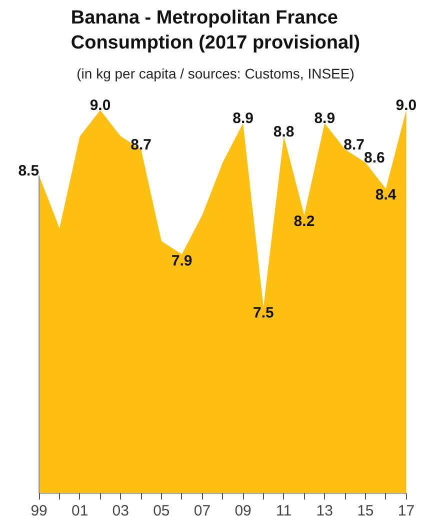 This screenshot has width=430, height=518. Describe the element at coordinates (39, 510) in the screenshot. I see `x-tick-label: 99` at that location.